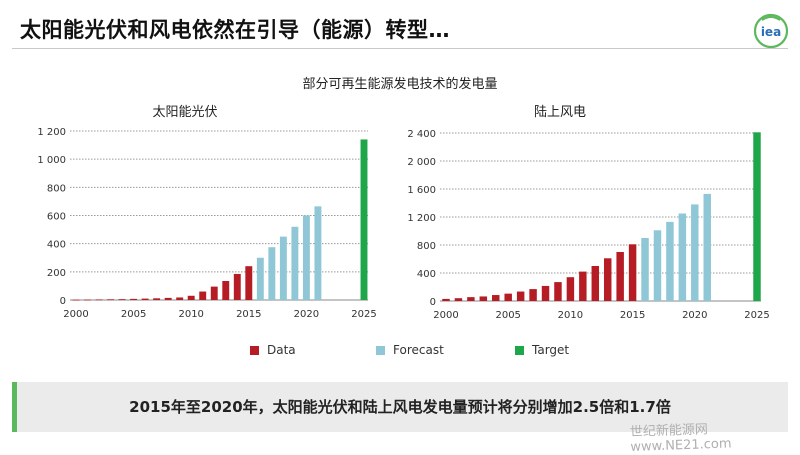 Image resolution: width=800 pixels, height=455 pixels. I want to click on chart-title-0: 太阳能光伏, so click(184, 112).